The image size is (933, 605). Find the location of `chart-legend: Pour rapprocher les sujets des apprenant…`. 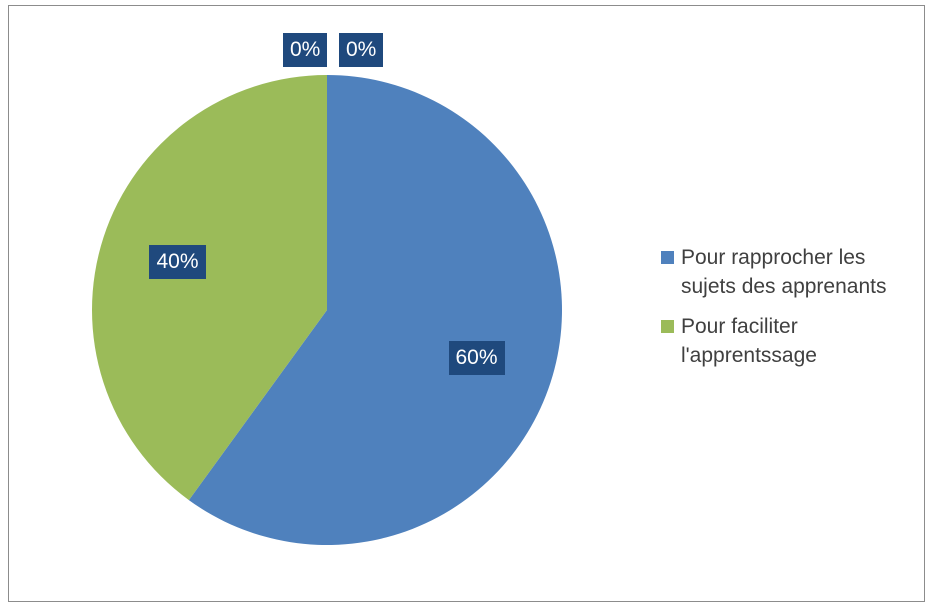

chart-legend: Pour rapprocher les sujets des apprenant… is located at coordinates (792, 312).